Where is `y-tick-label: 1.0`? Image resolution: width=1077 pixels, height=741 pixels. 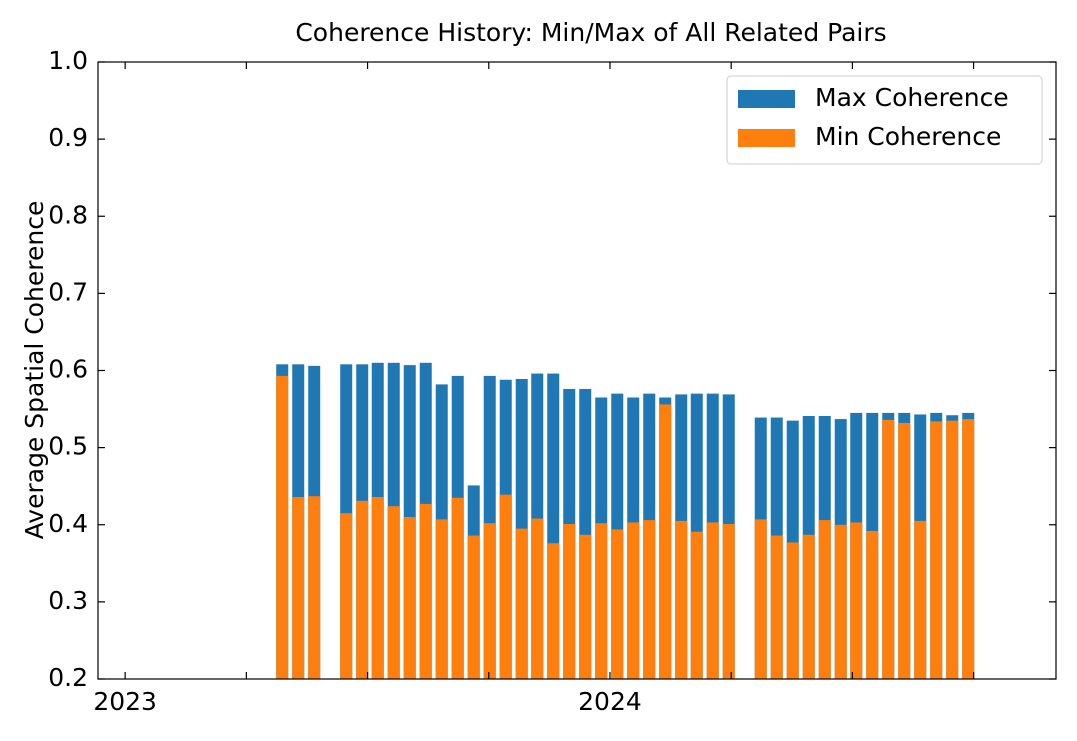
y-tick-label: 1.0 is located at coordinates (68, 60).